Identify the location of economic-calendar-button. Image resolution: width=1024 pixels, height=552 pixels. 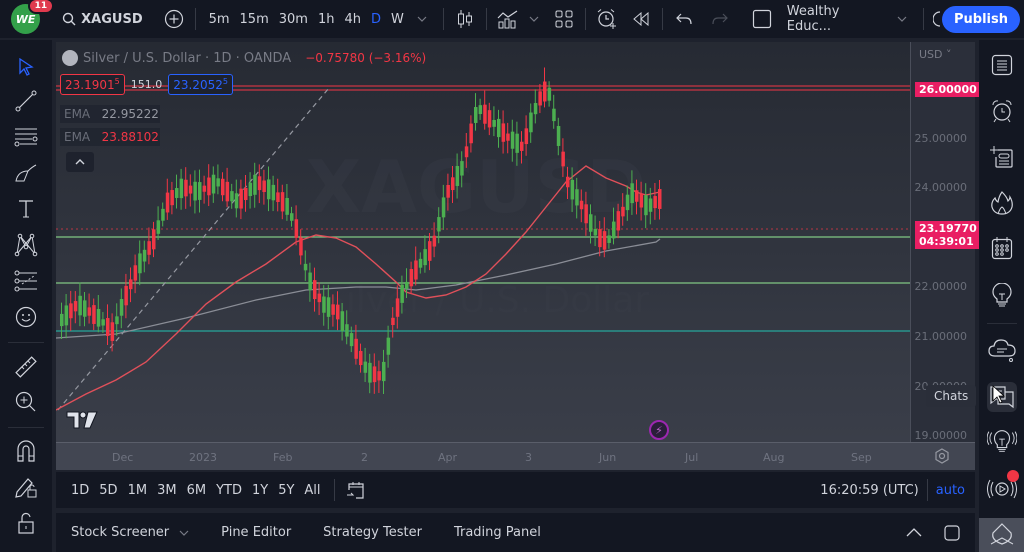
(1002, 248).